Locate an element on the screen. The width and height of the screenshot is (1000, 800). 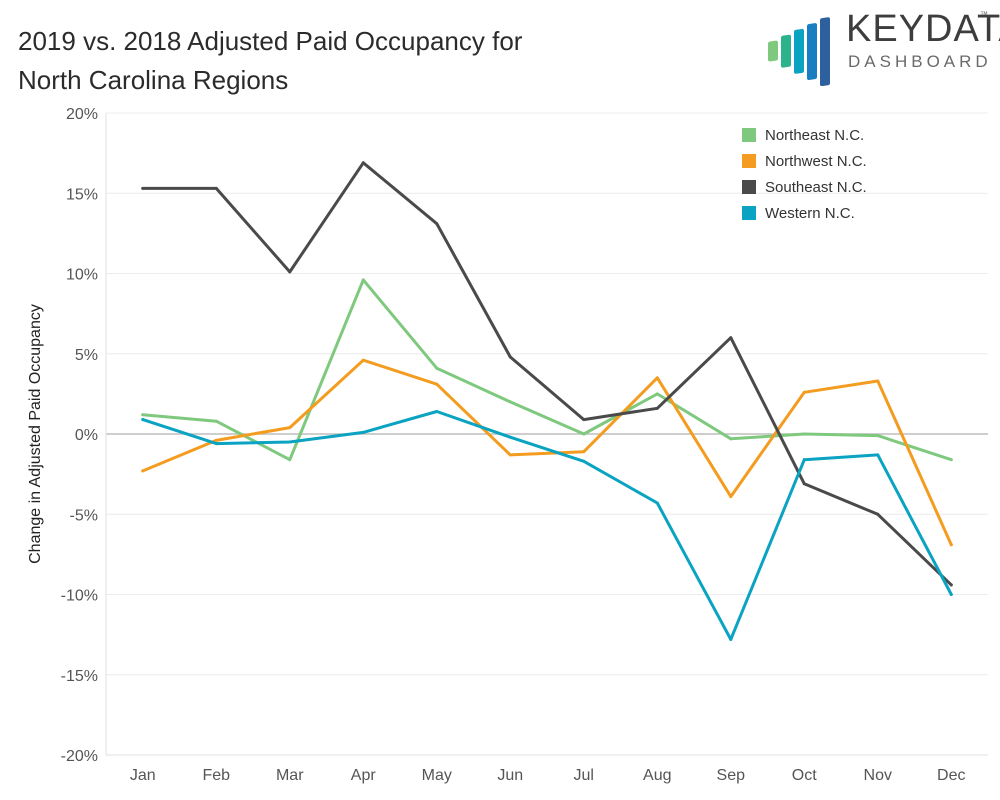
x-tick-label: Apr is located at coordinates (364, 775).